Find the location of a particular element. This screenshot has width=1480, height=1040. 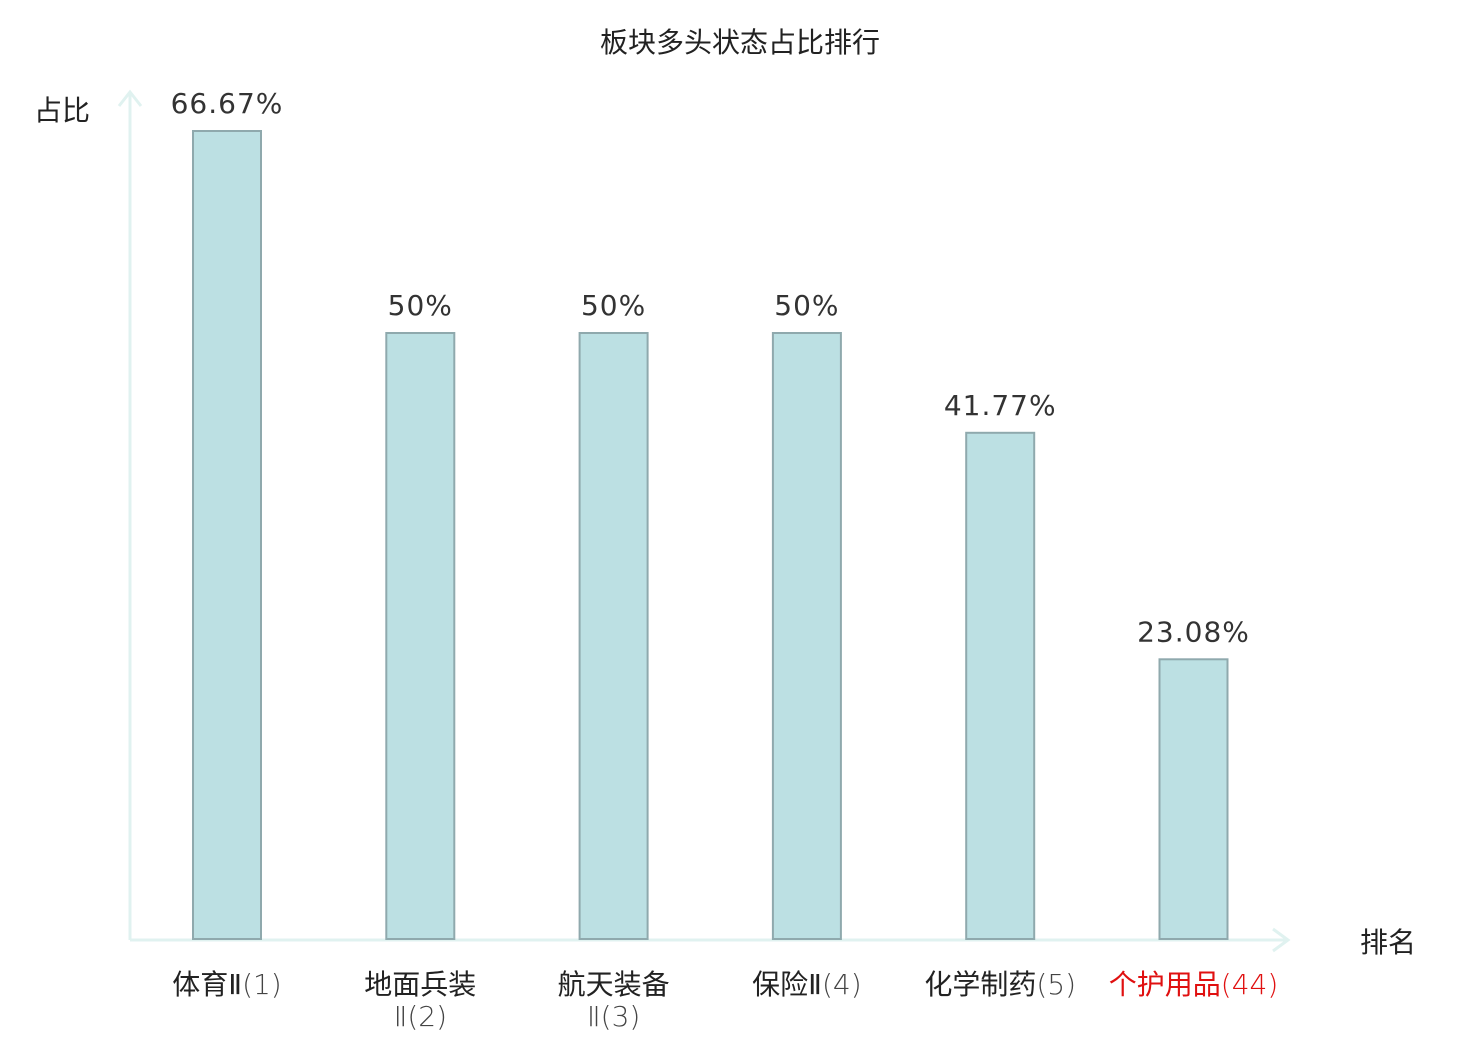

x-axis-label: 排名 is located at coordinates (1388, 942).